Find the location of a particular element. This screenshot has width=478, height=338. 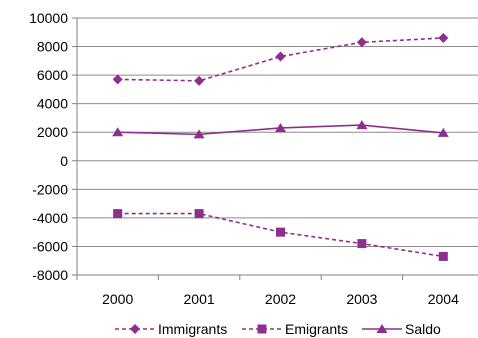

legend: Immigrants Emigrants Saldo is located at coordinates (278, 329).